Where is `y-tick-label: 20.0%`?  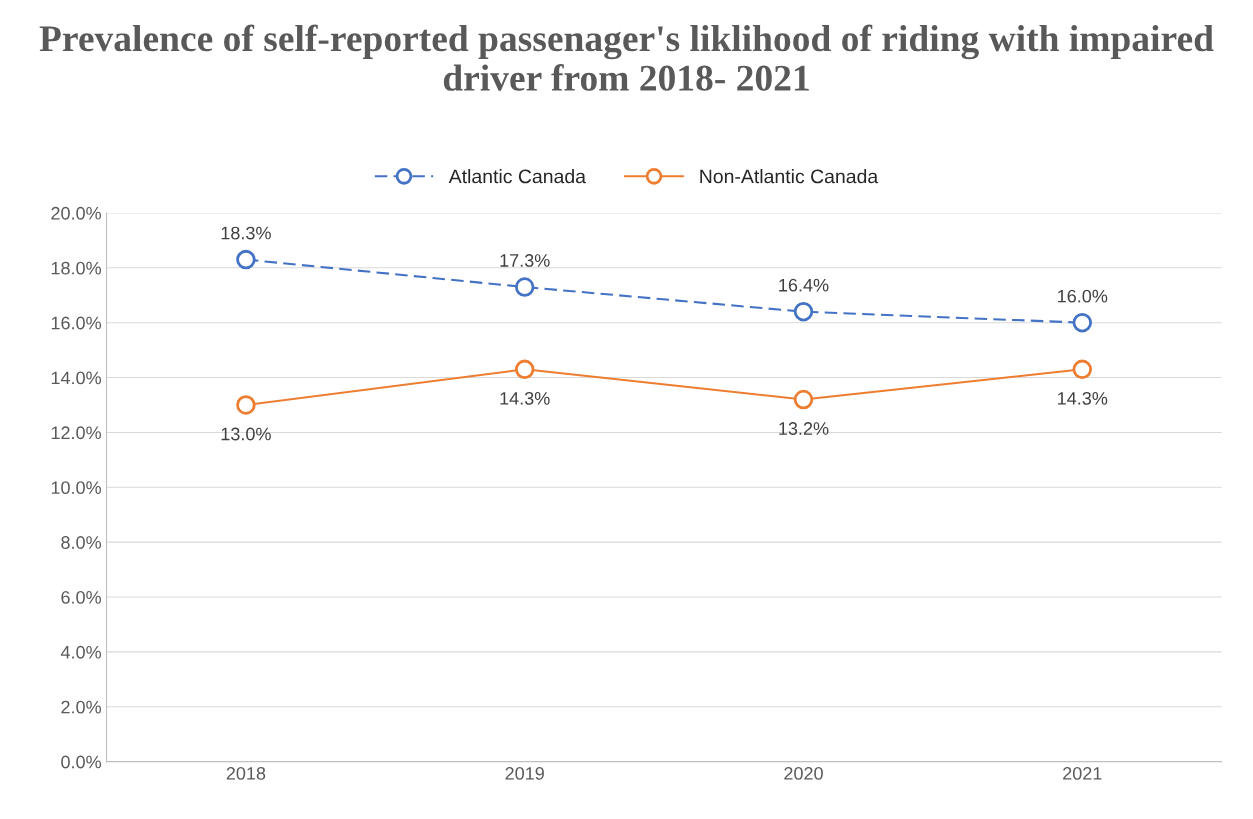
y-tick-label: 20.0% is located at coordinates (76, 213).